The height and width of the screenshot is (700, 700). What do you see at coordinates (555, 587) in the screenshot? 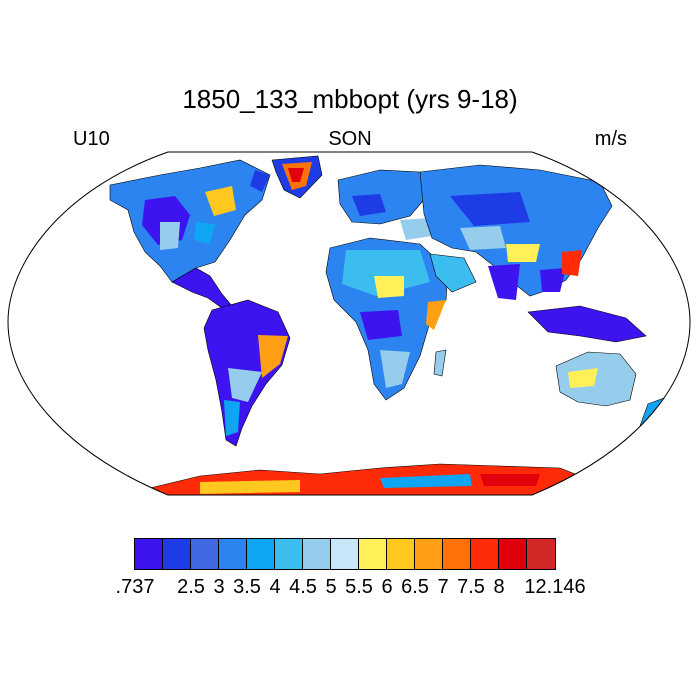
I see `colorbar-tick-label: 12.146` at bounding box center [555, 587].